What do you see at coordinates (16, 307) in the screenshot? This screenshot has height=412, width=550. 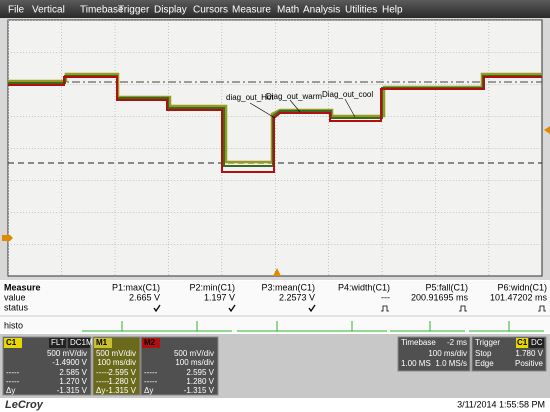 I see `row-label: status` at bounding box center [16, 307].